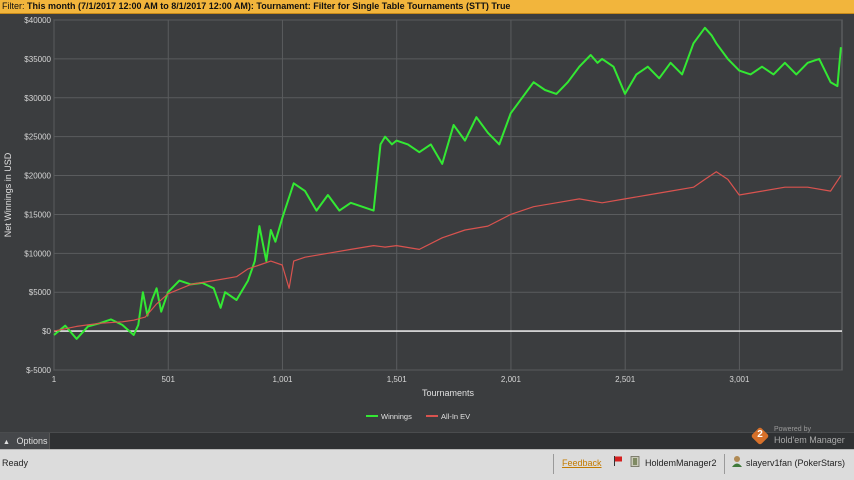 Image resolution: width=854 pixels, height=480 pixels. I want to click on y-tick-label: $5000, so click(40, 292).